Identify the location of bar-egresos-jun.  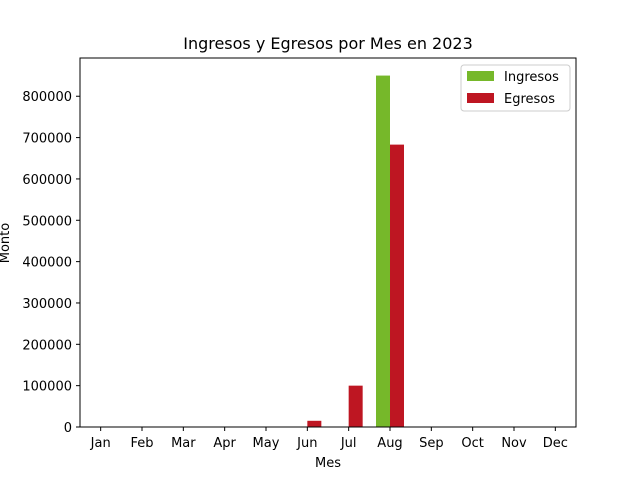
(314, 423).